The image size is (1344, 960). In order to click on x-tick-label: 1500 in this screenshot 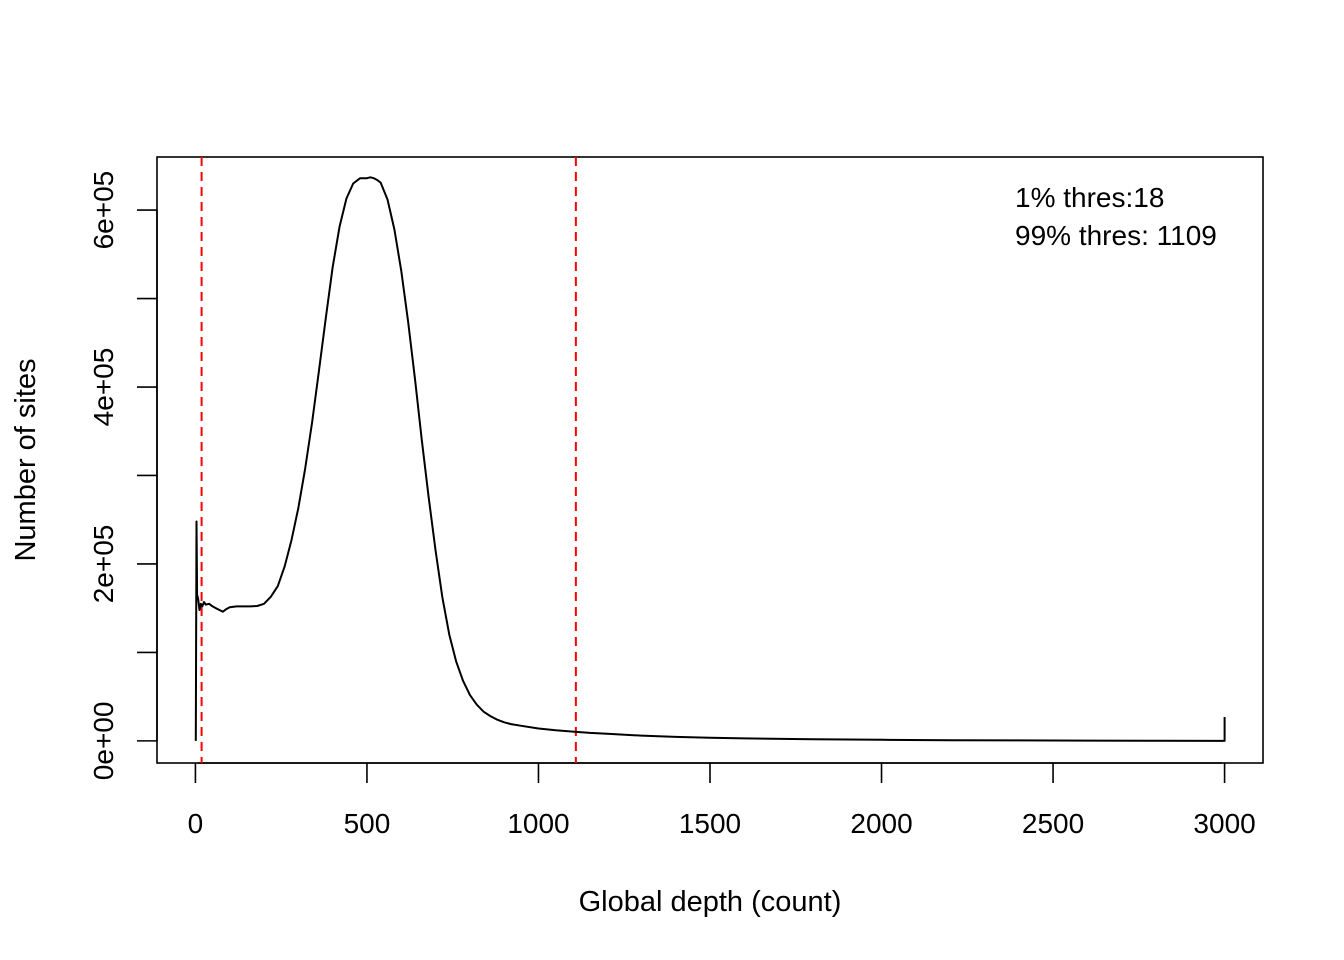, I will do `click(710, 823)`.